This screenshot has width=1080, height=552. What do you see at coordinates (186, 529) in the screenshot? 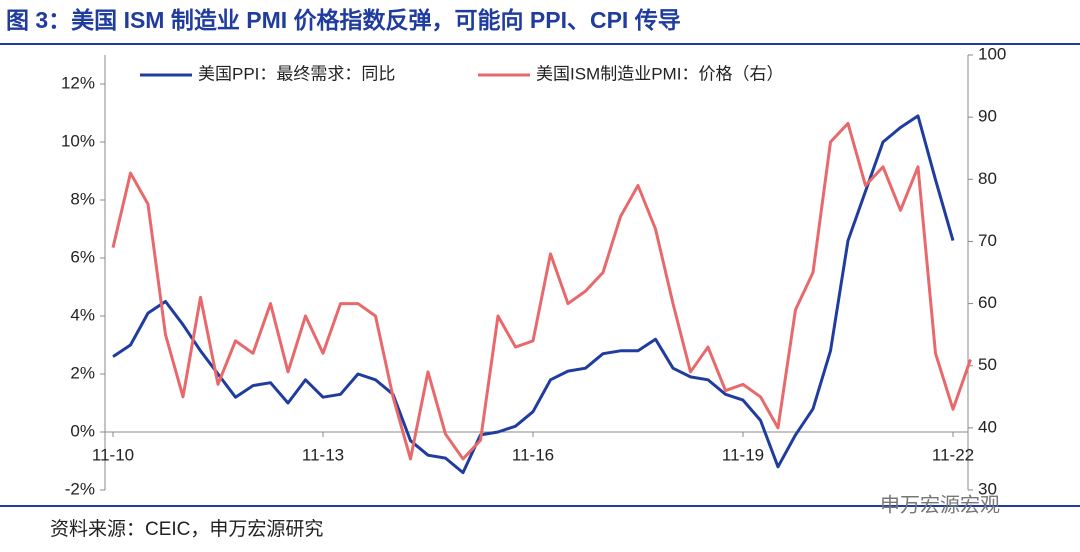
I see `source: 资料来源：CEIC，申万宏源研究` at bounding box center [186, 529].